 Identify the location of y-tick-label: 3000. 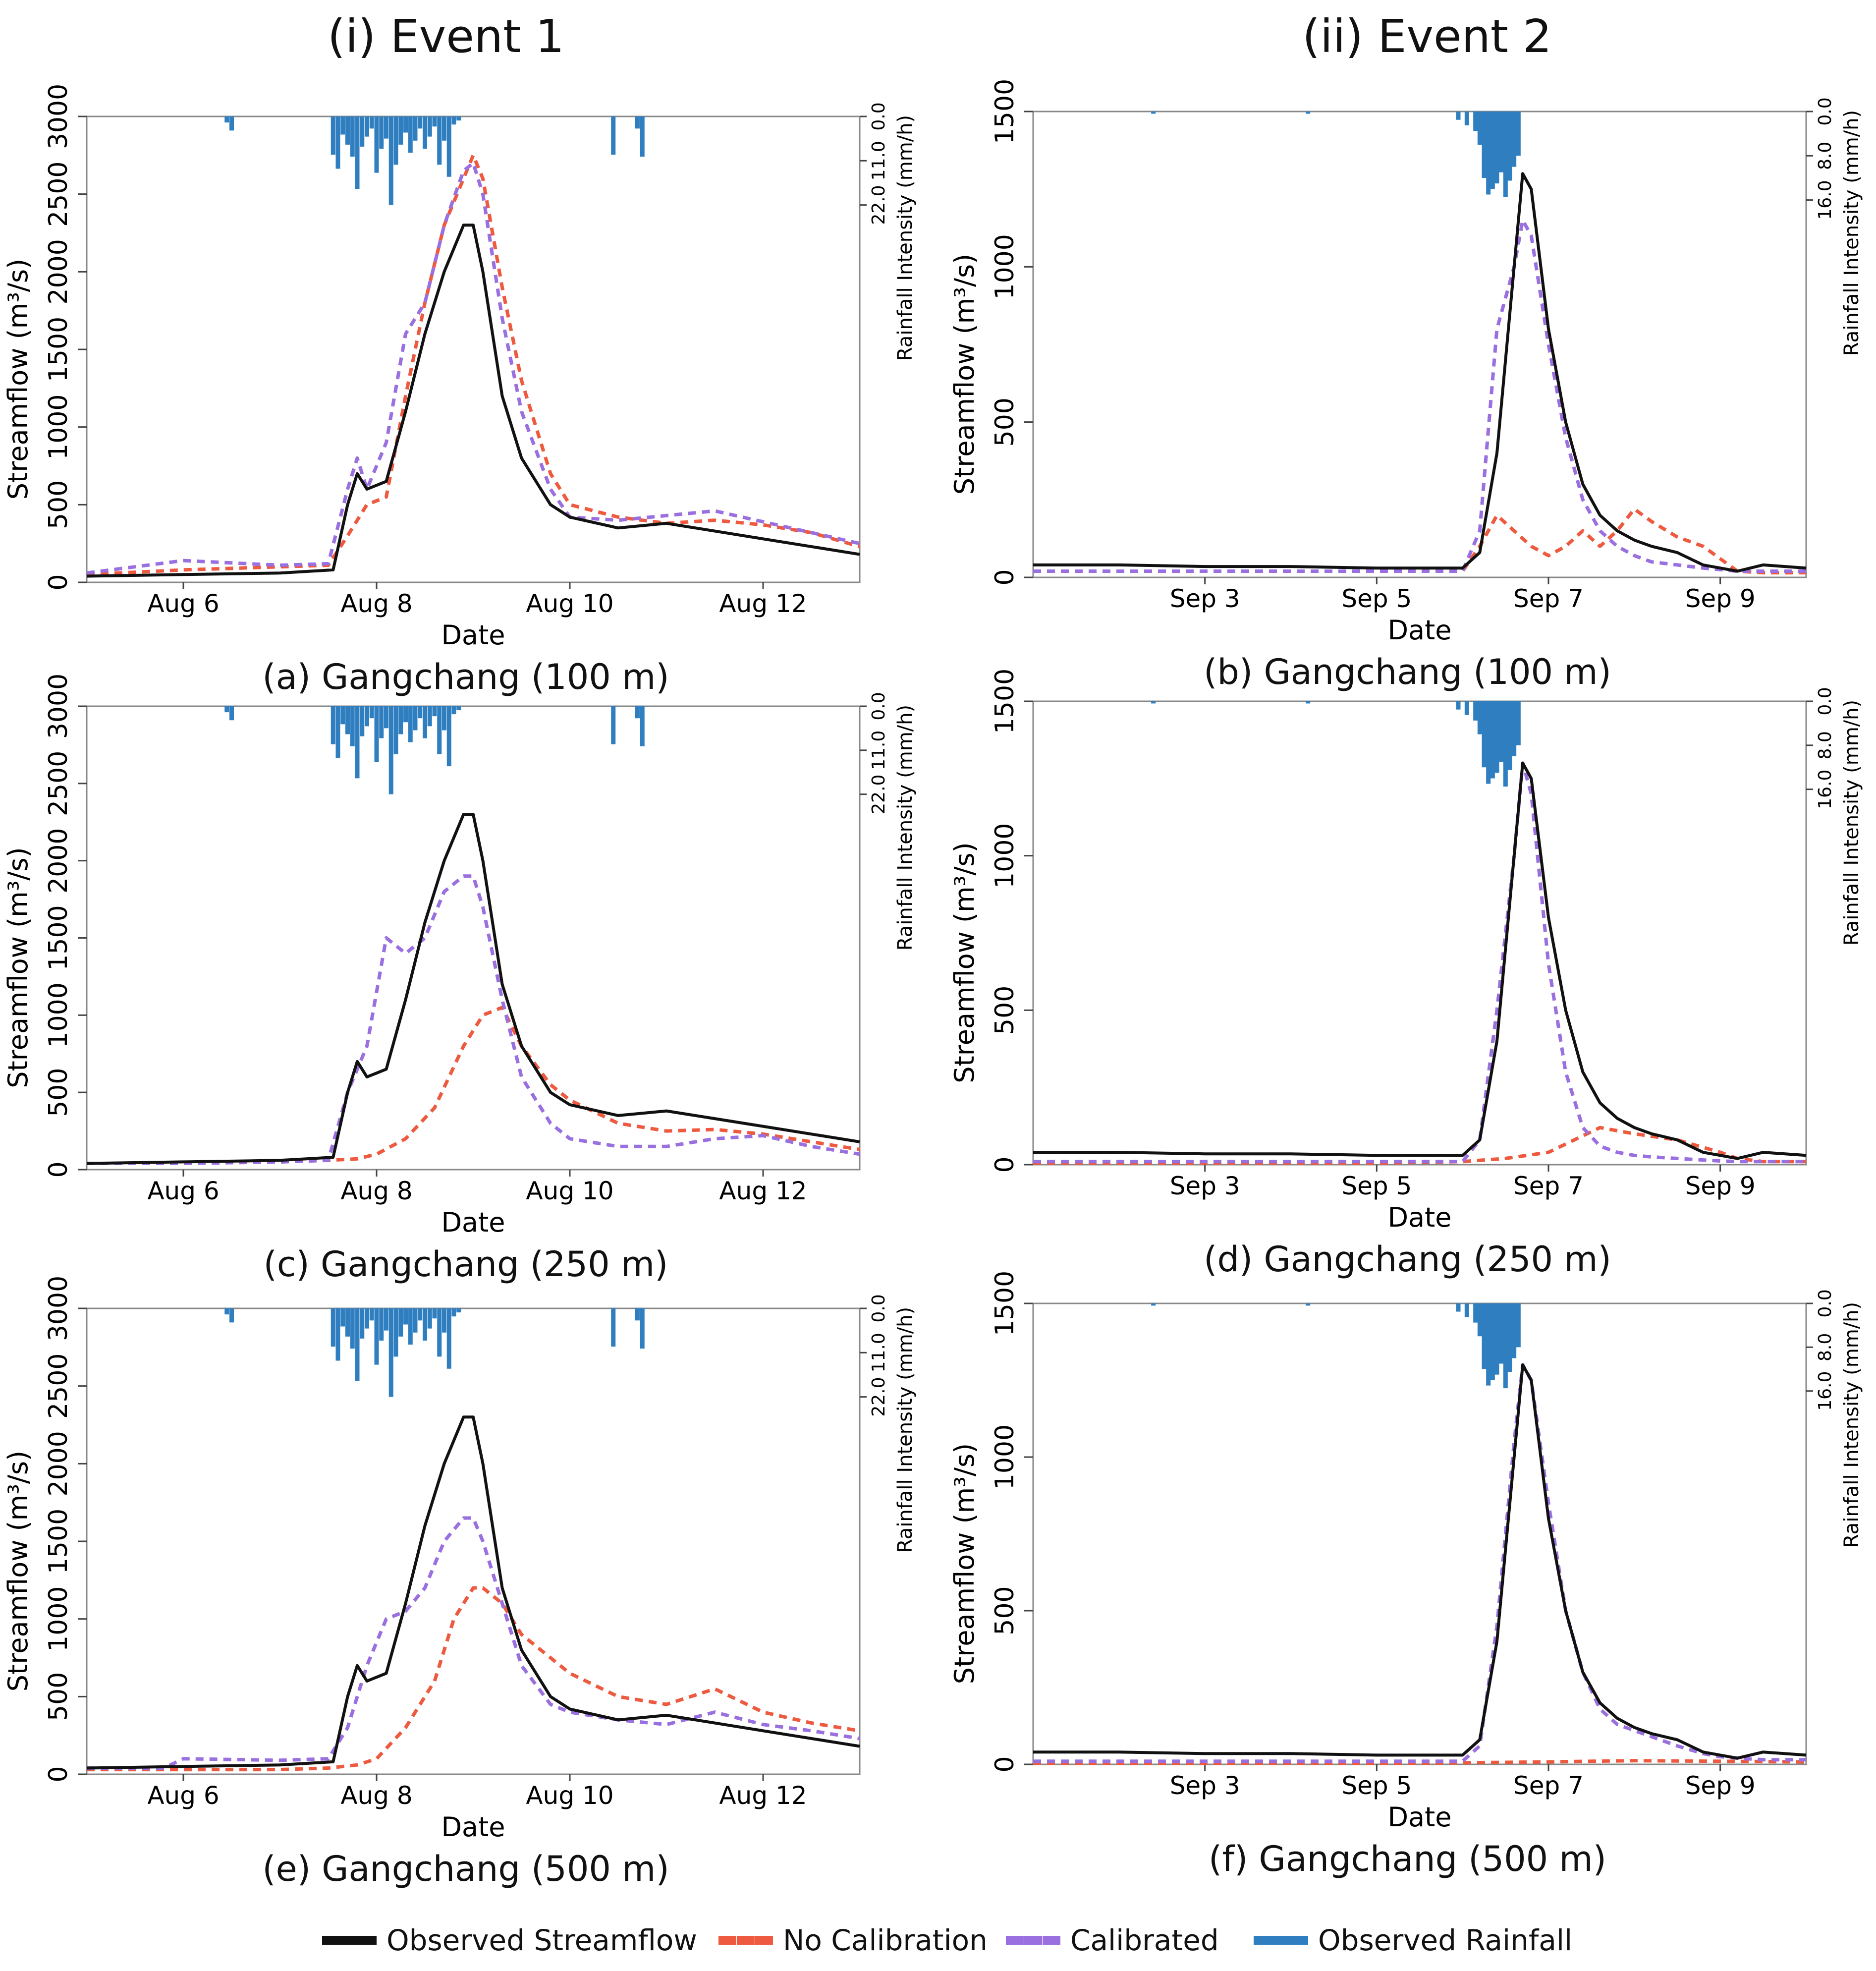
(58, 706).